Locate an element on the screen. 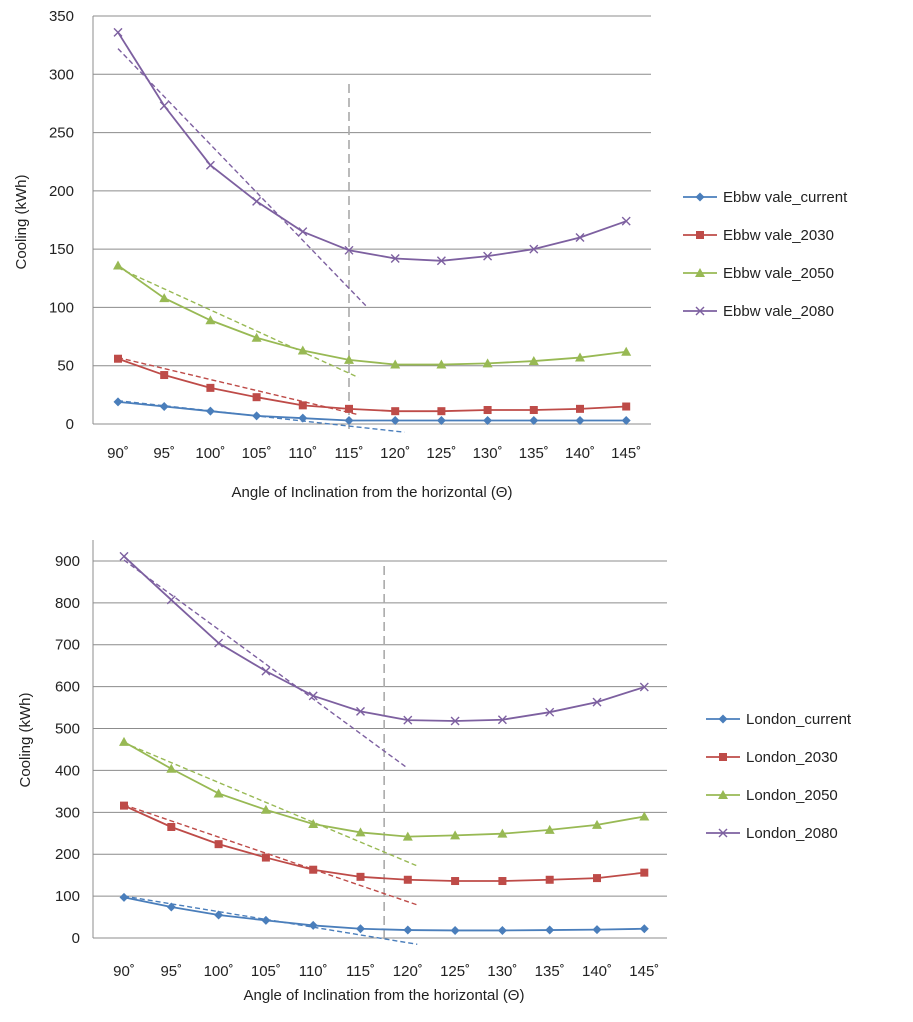  y-tick-label: 200 is located at coordinates (61, 191).